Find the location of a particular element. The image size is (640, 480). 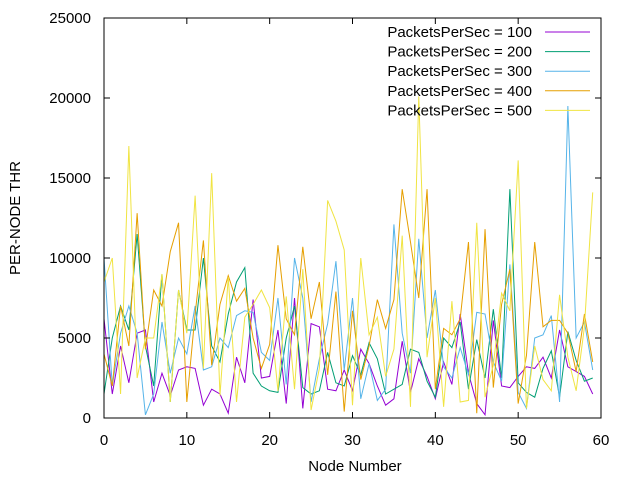

y-tick-label: 10000 is located at coordinates (70, 258).